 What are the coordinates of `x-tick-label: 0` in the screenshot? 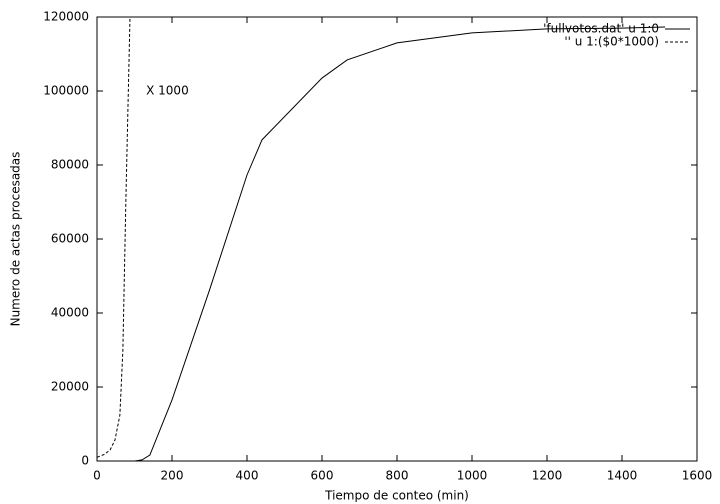 It's located at (97, 476).